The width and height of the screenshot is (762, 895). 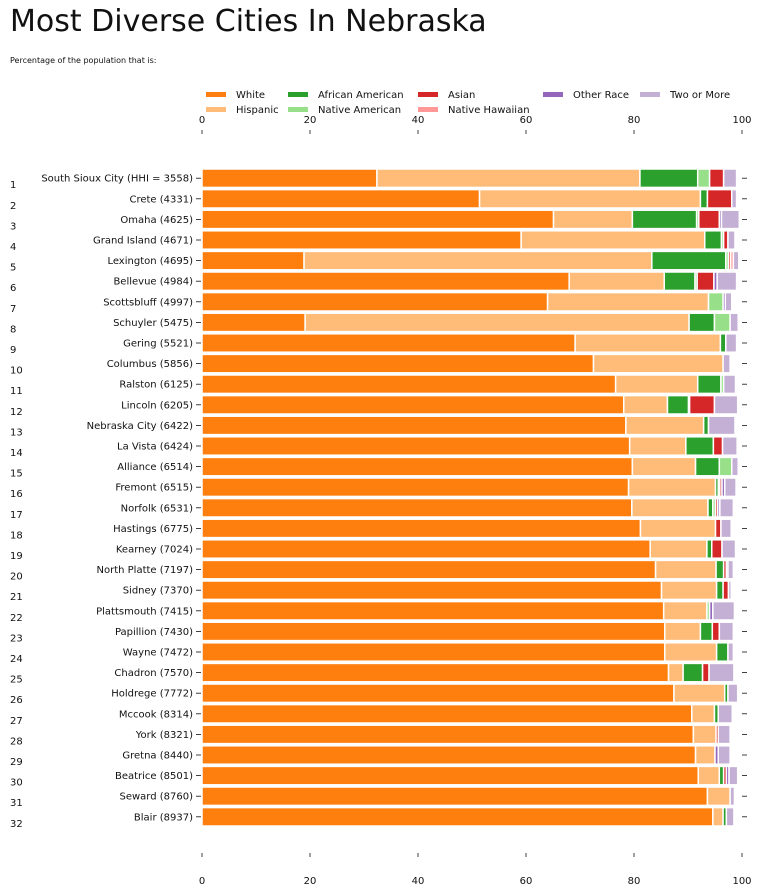 I want to click on bar-row: 8 Schuyler (5475), so click(x=378, y=323).